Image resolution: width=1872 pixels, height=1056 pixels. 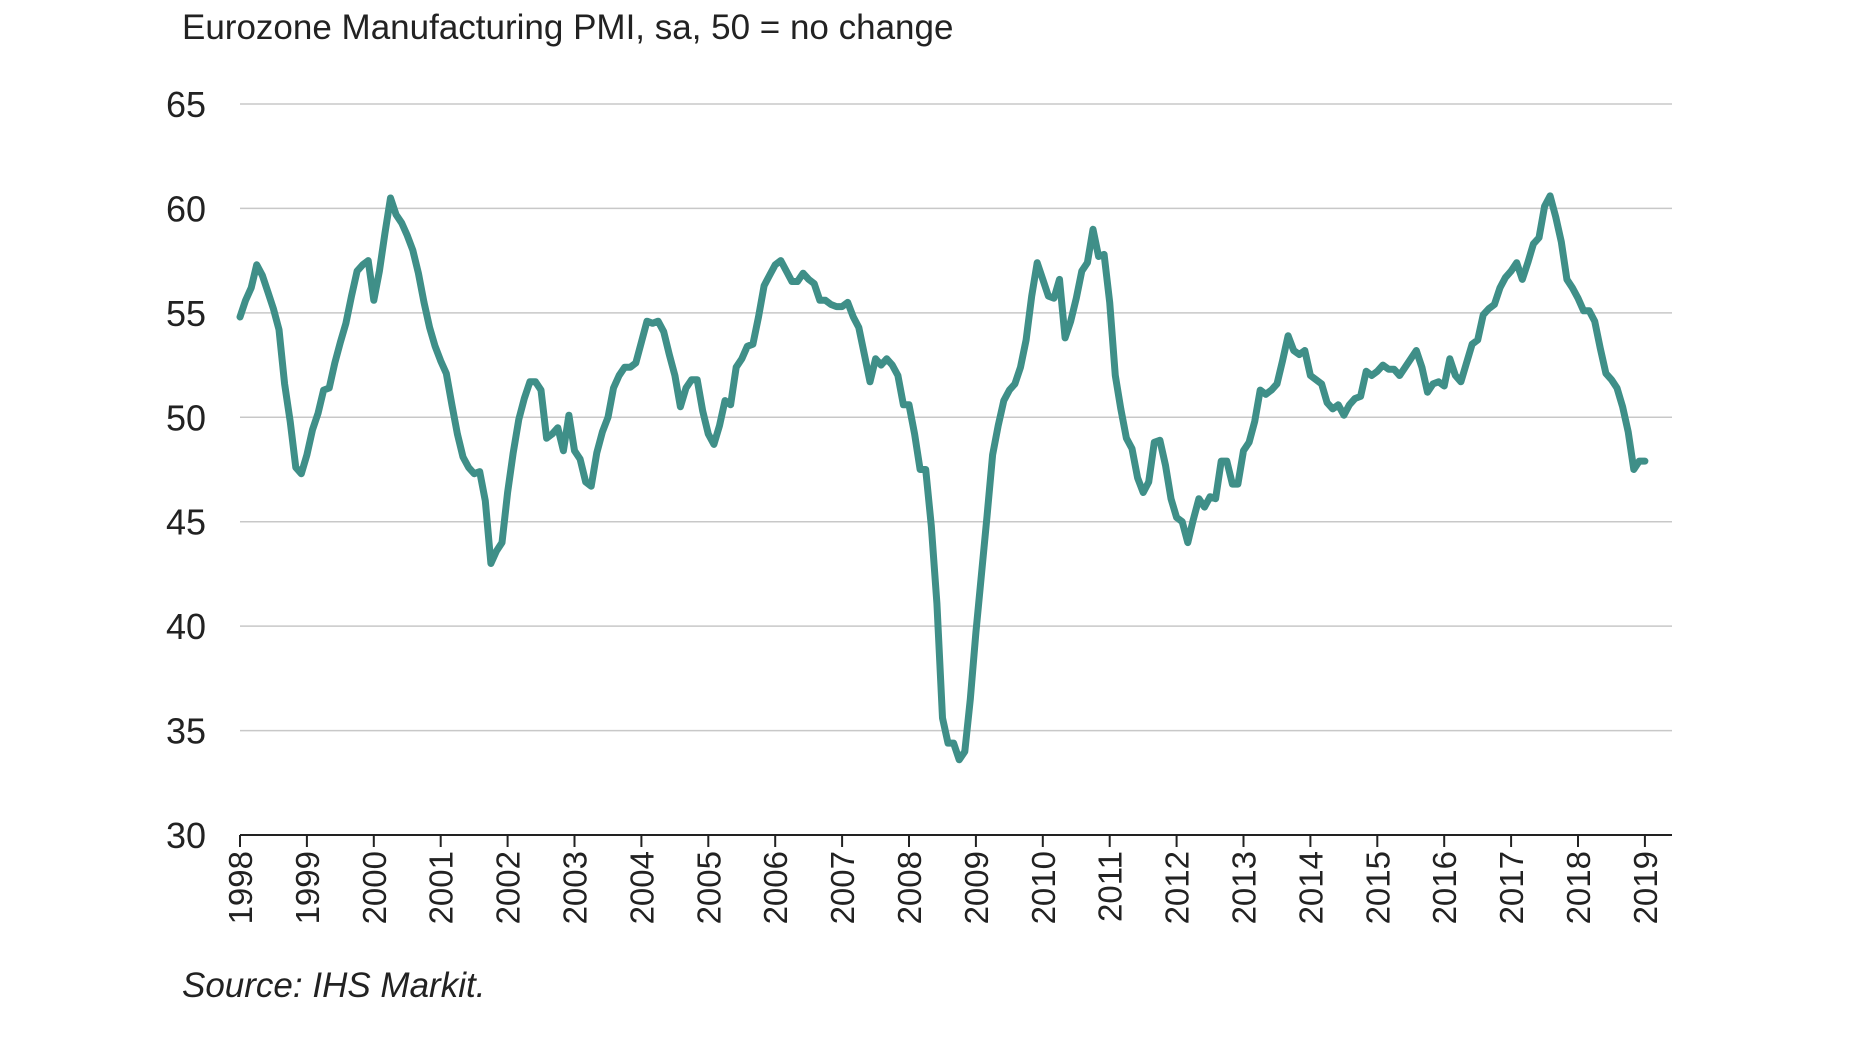 What do you see at coordinates (909, 887) in the screenshot?
I see `x-tick-label-2008: 2008` at bounding box center [909, 887].